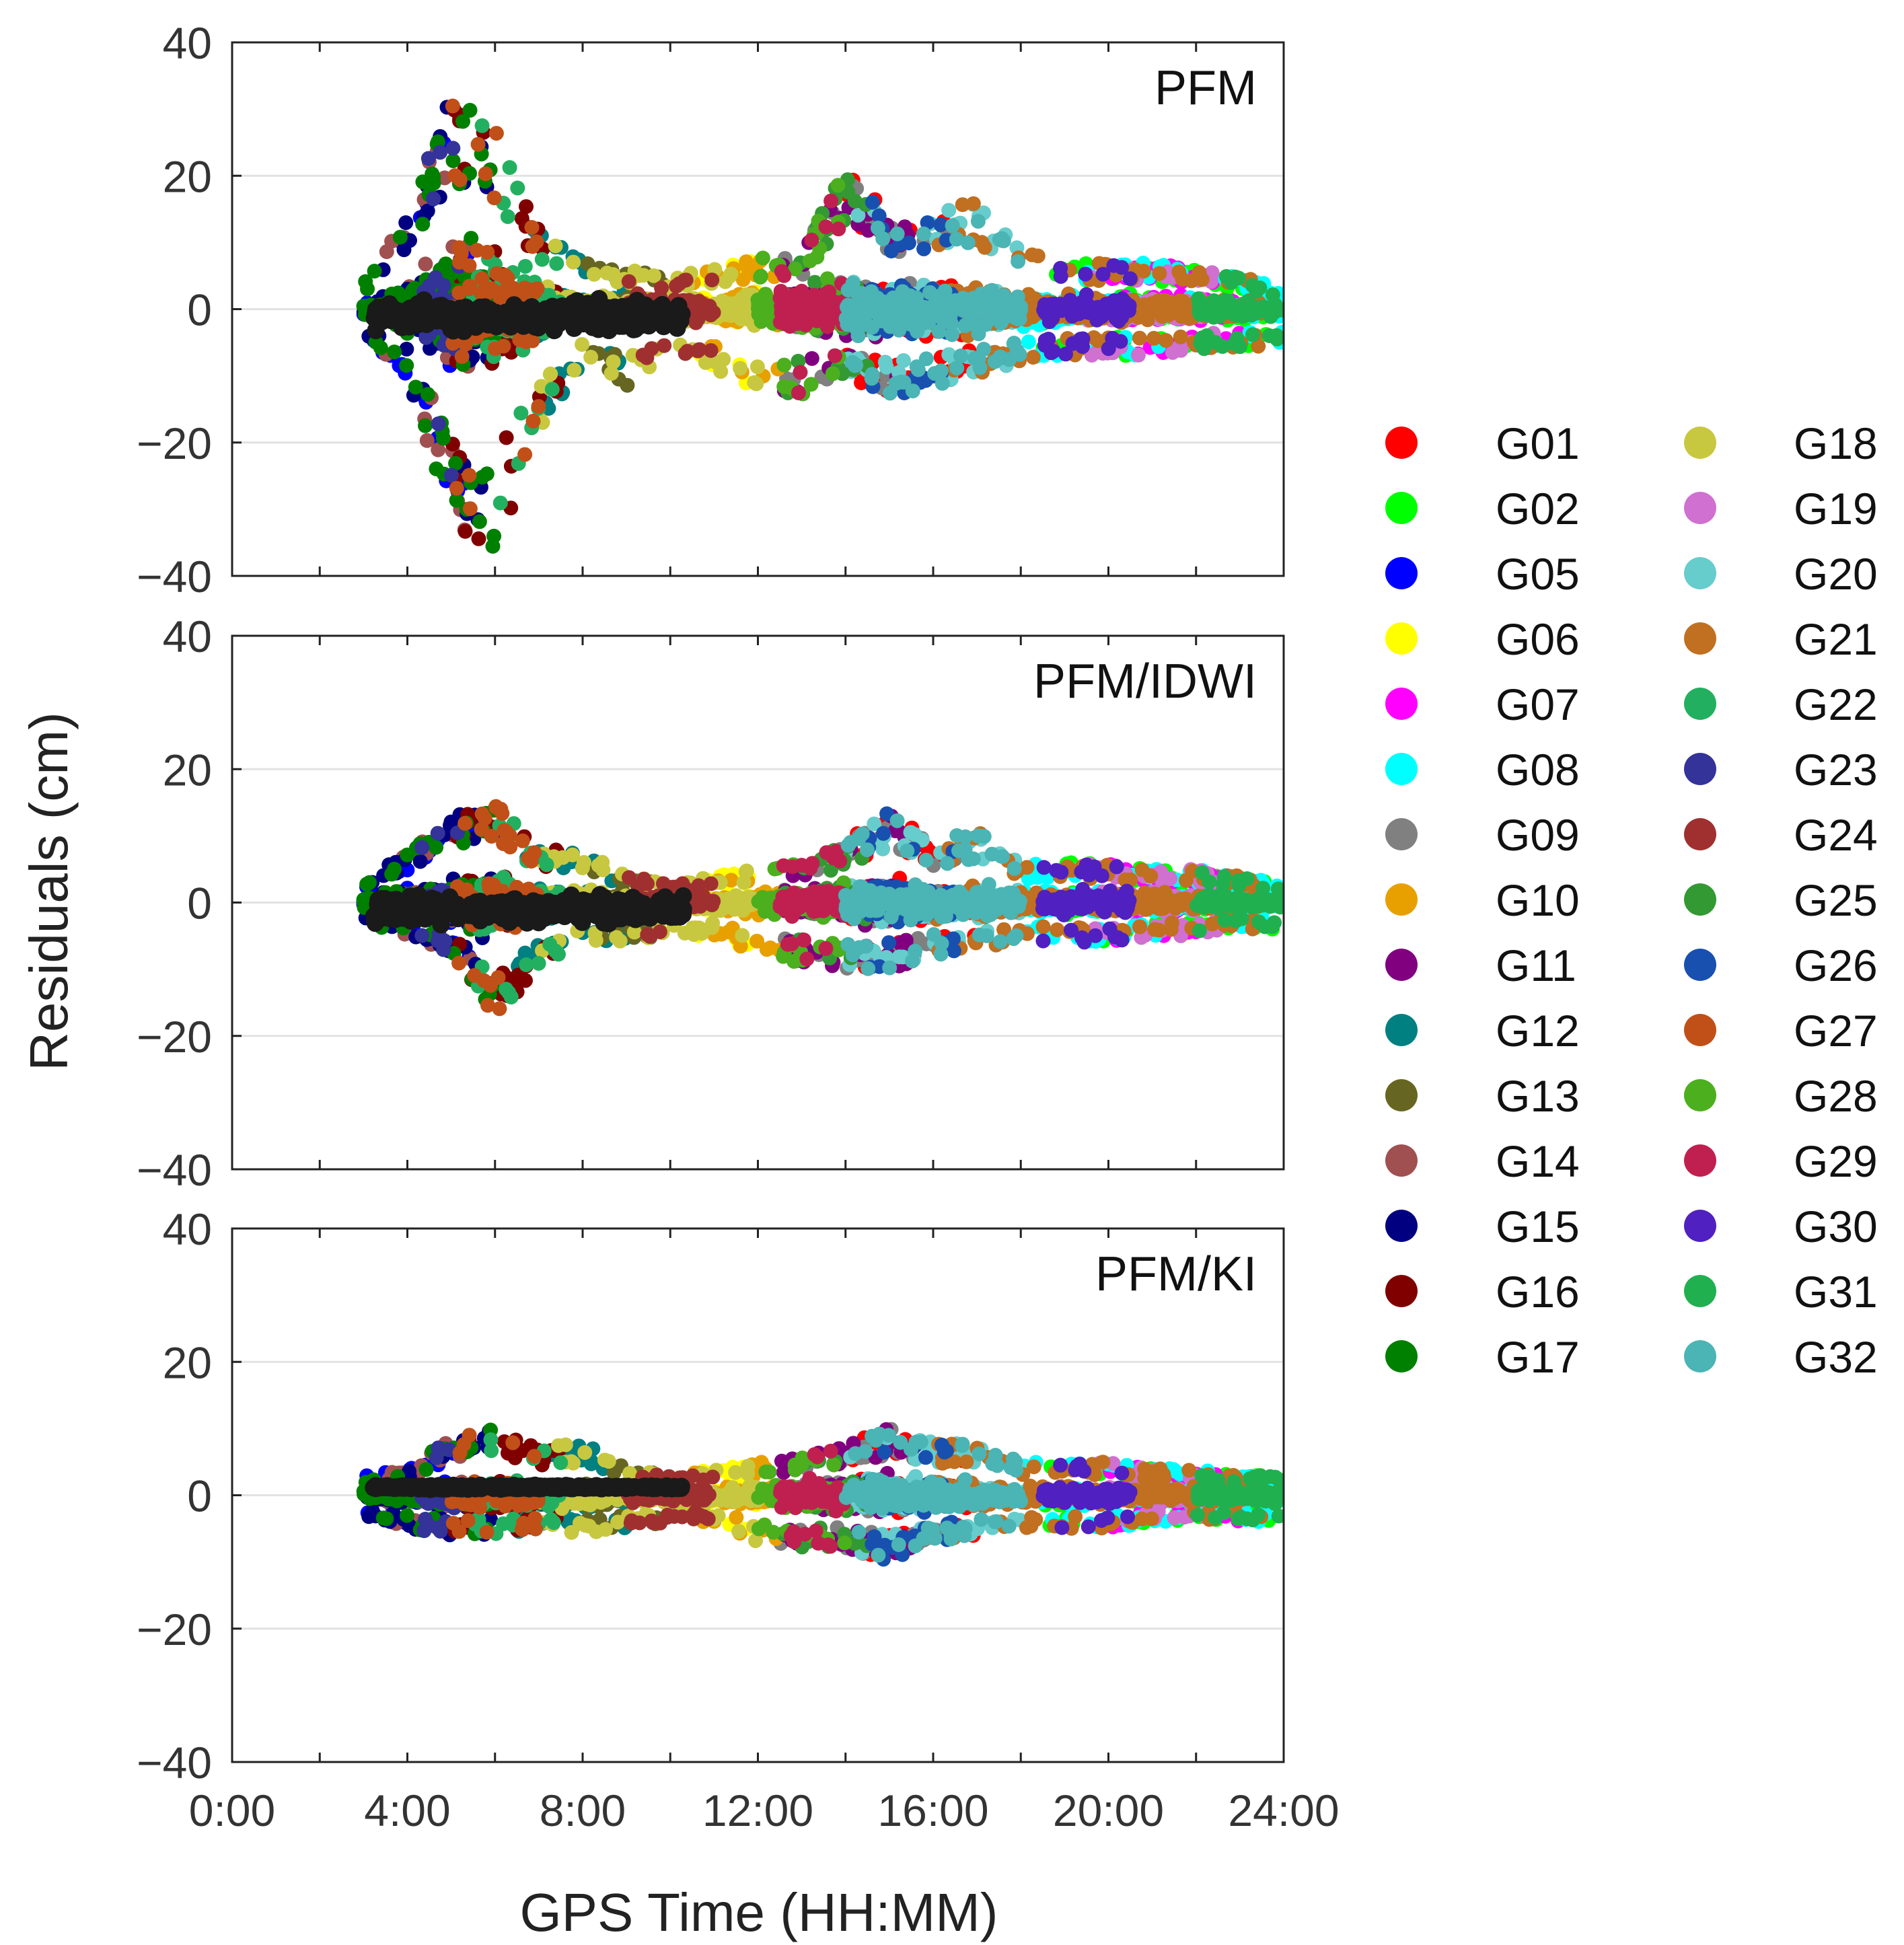 The height and width of the screenshot is (1945, 1904). I want to click on scatter-points, so click(820, 326).